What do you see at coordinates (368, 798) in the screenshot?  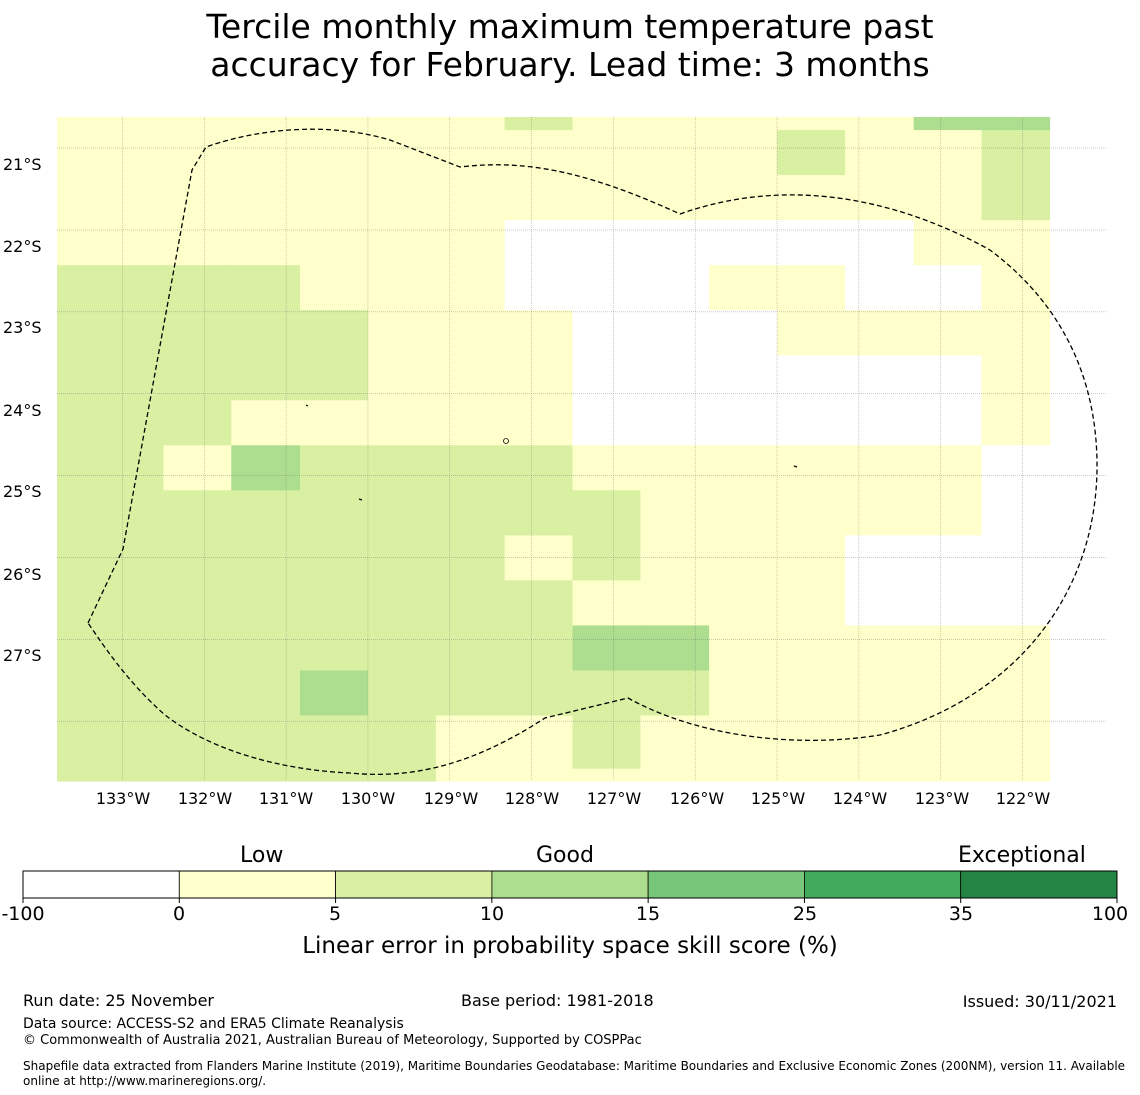 I see `lon-label-130w: 130°W` at bounding box center [368, 798].